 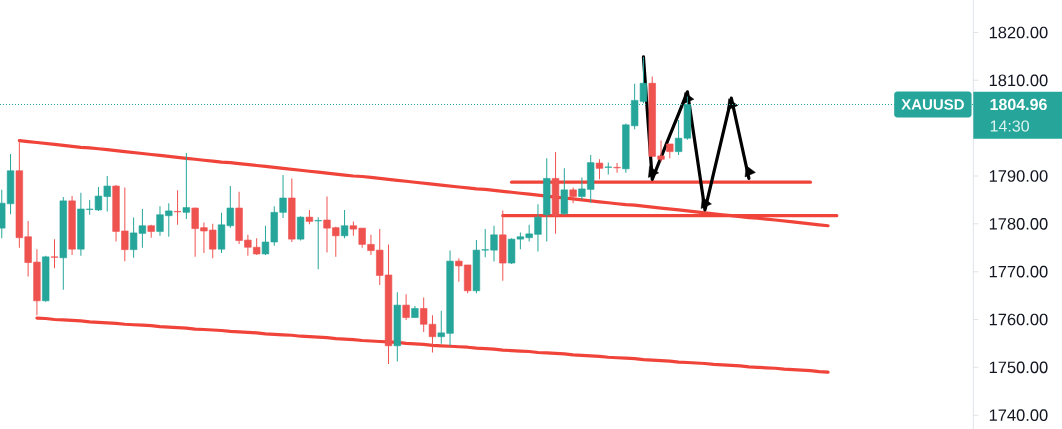 I want to click on y-tick-label: 1750.00, so click(x=1018, y=367).